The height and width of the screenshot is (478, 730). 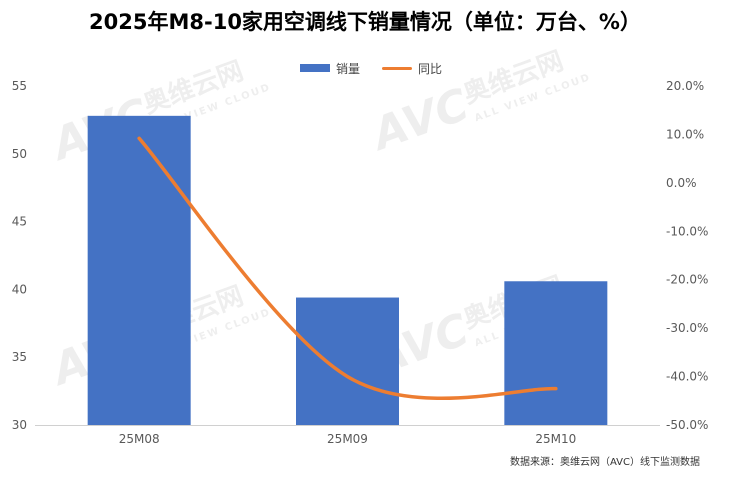 I want to click on y-right-tick-label: -40.0%, so click(x=687, y=377).